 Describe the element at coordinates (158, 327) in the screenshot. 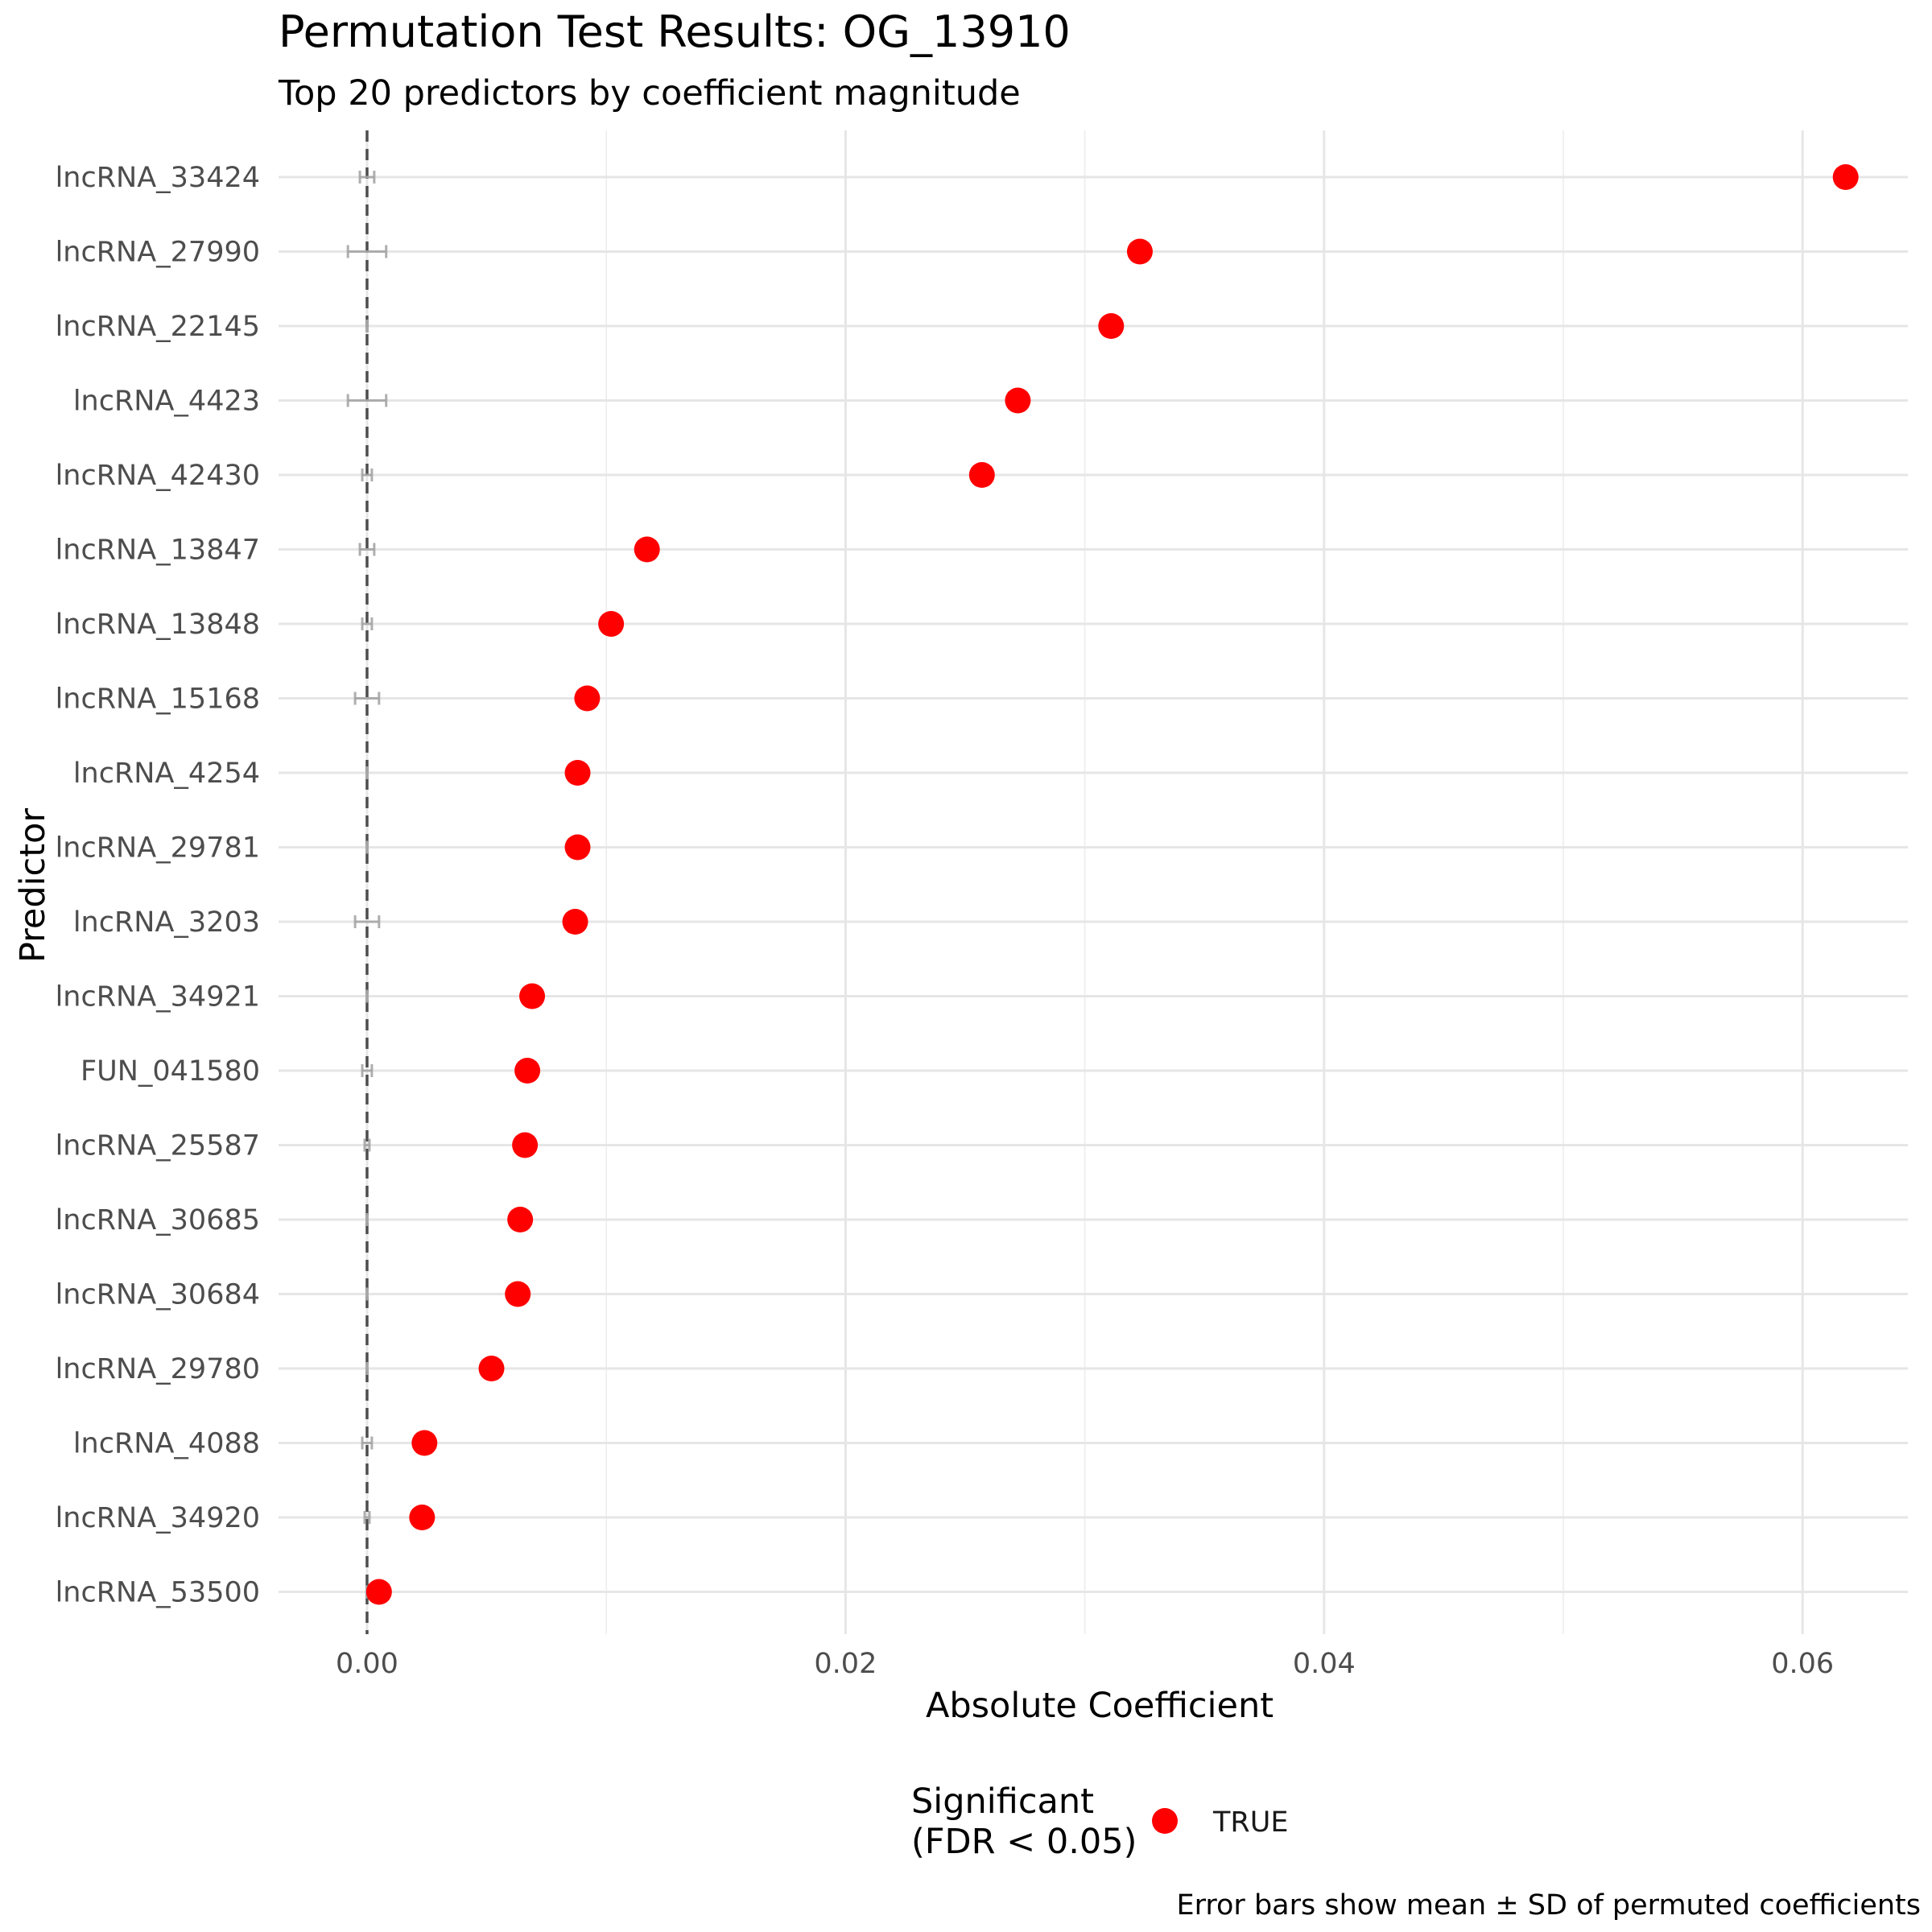

I see `y-tick-label: lncRNA_22145` at that location.